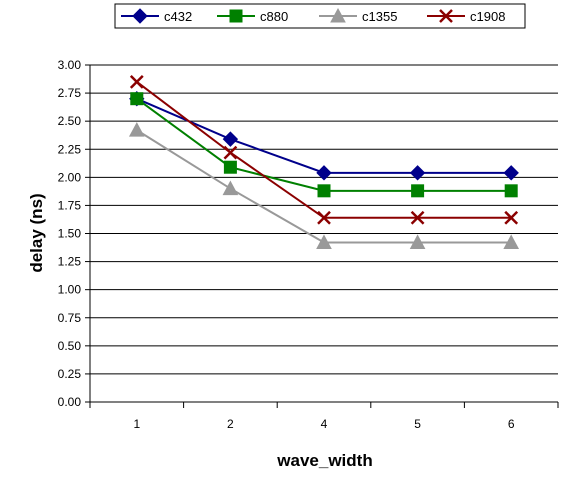 The height and width of the screenshot is (477, 561). I want to click on legend-label: c1908, so click(487, 16).